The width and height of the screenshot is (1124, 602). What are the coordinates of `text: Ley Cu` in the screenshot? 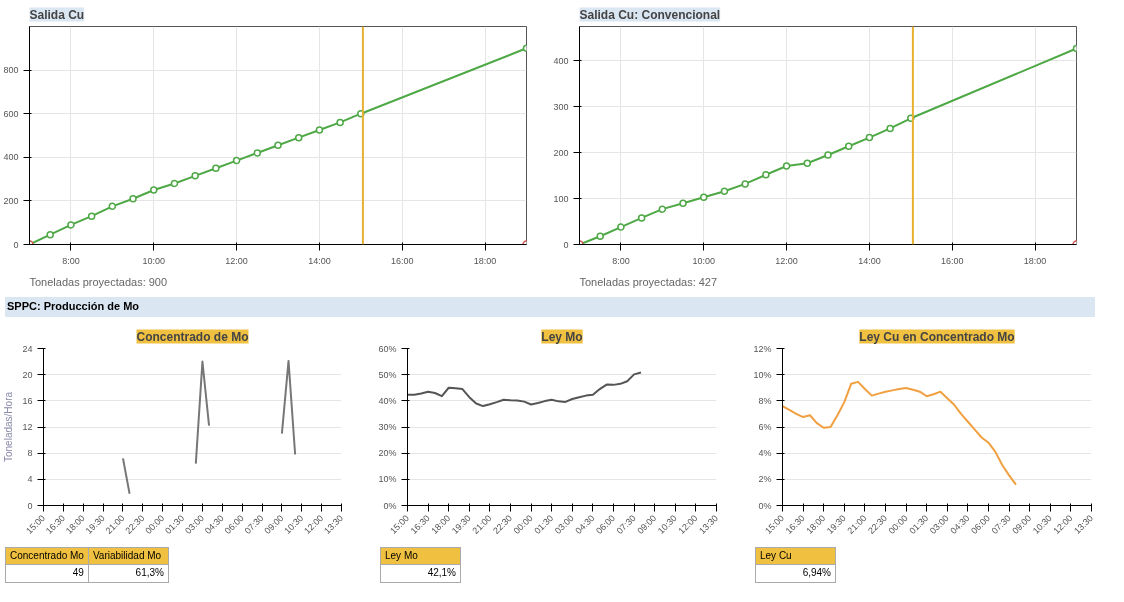 It's located at (795, 556).